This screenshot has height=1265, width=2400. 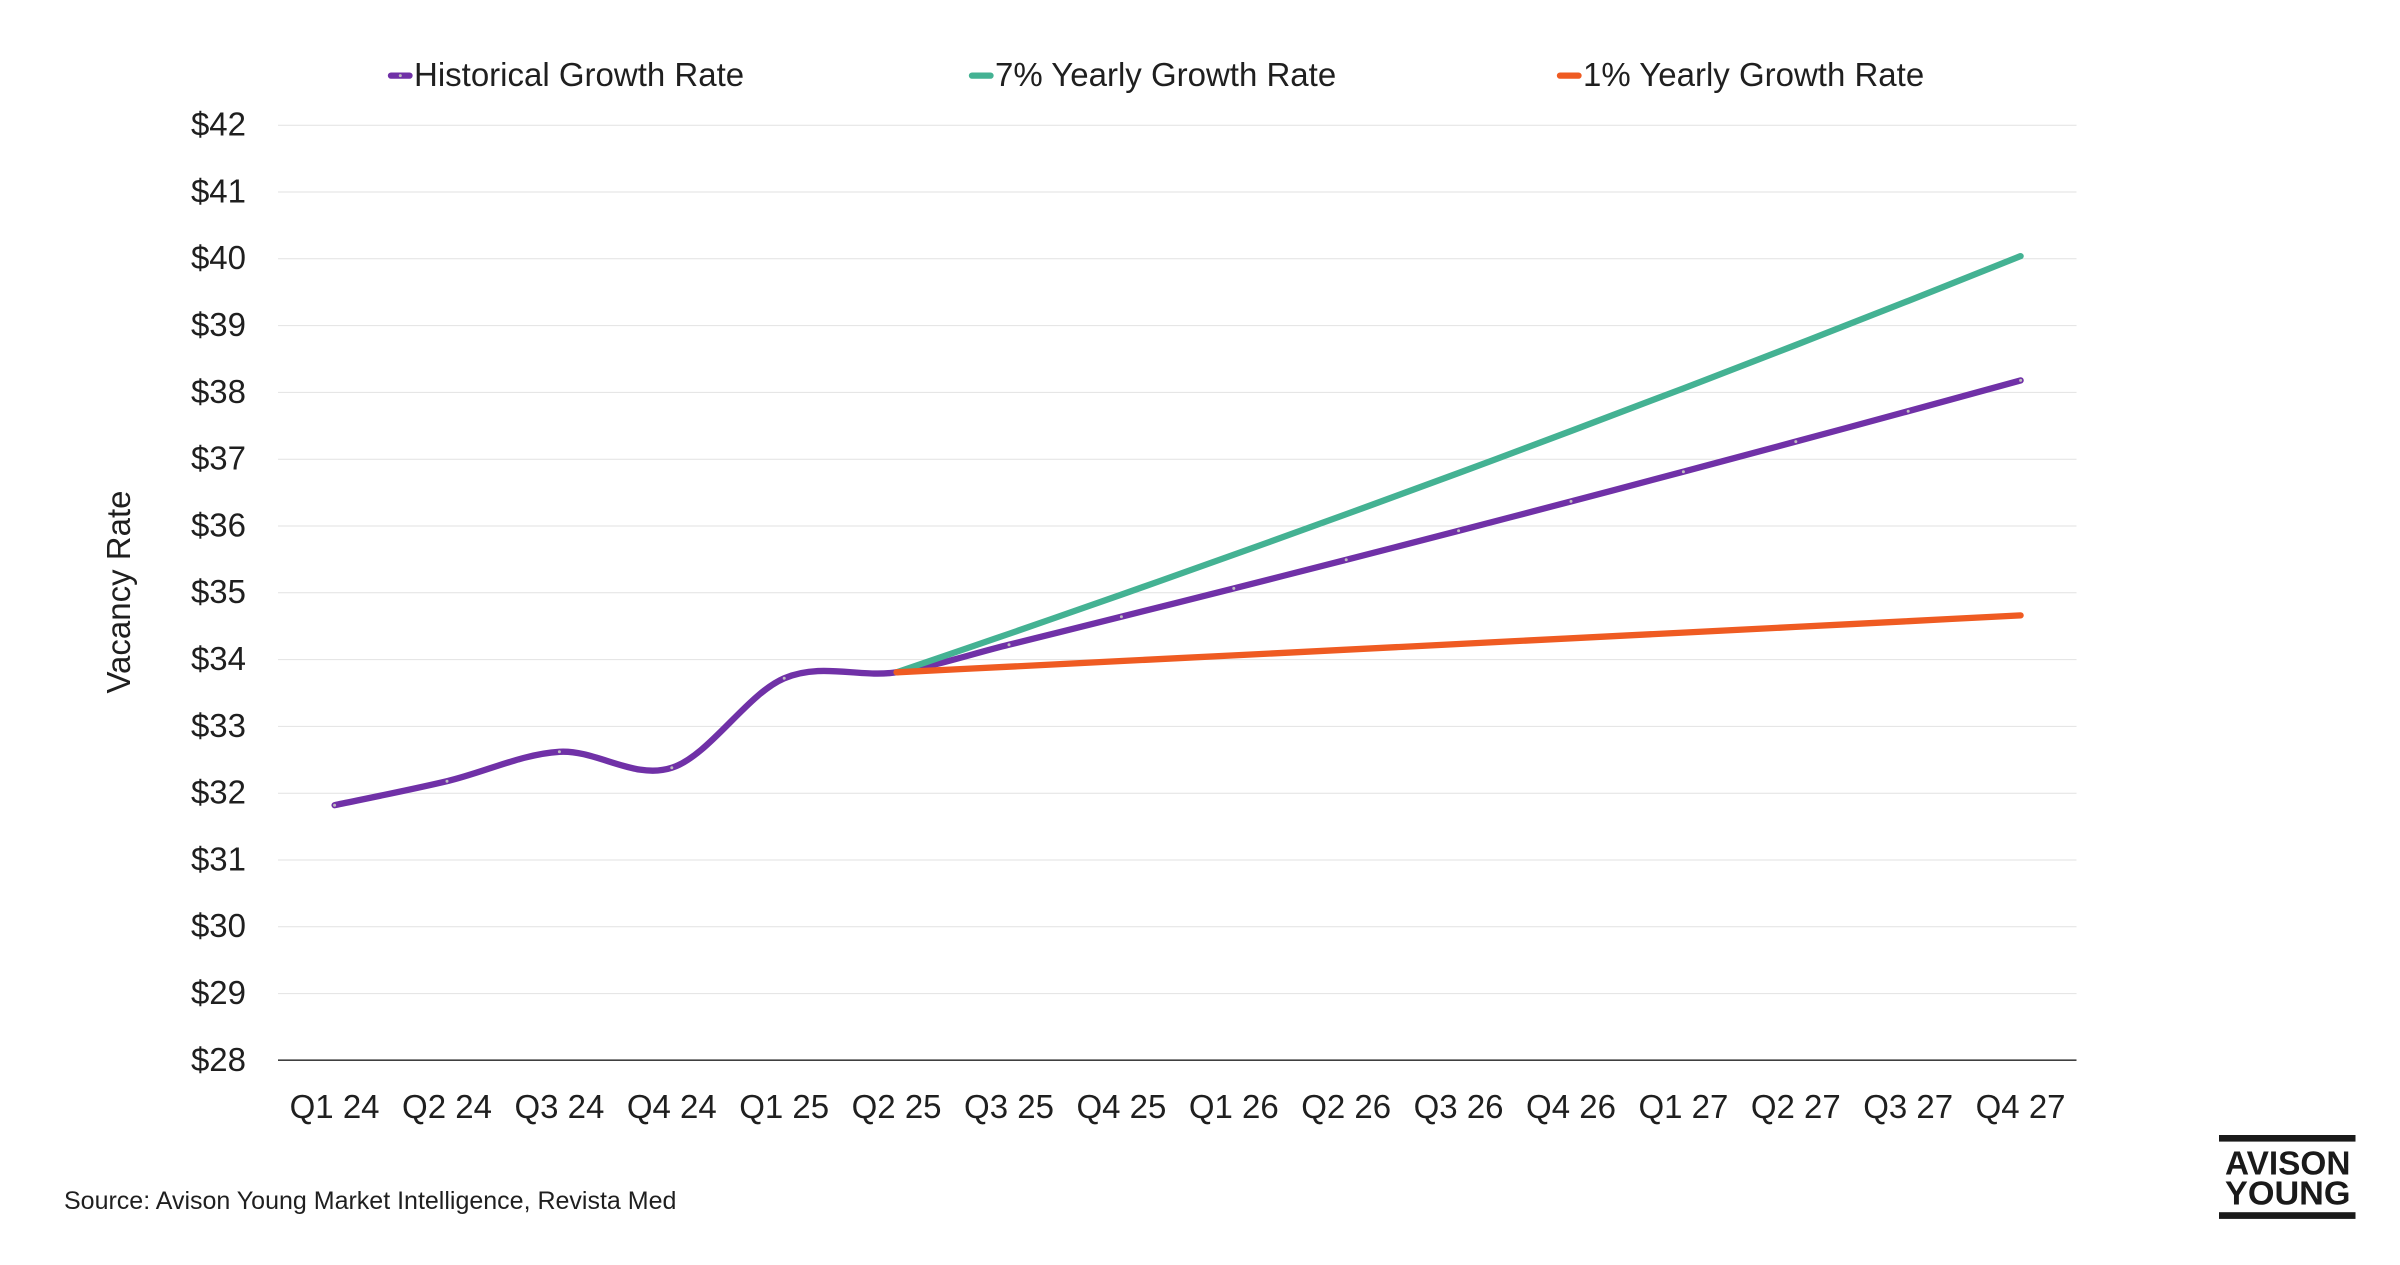 What do you see at coordinates (1234, 1106) in the screenshot?
I see `svg-text: Q1 26` at bounding box center [1234, 1106].